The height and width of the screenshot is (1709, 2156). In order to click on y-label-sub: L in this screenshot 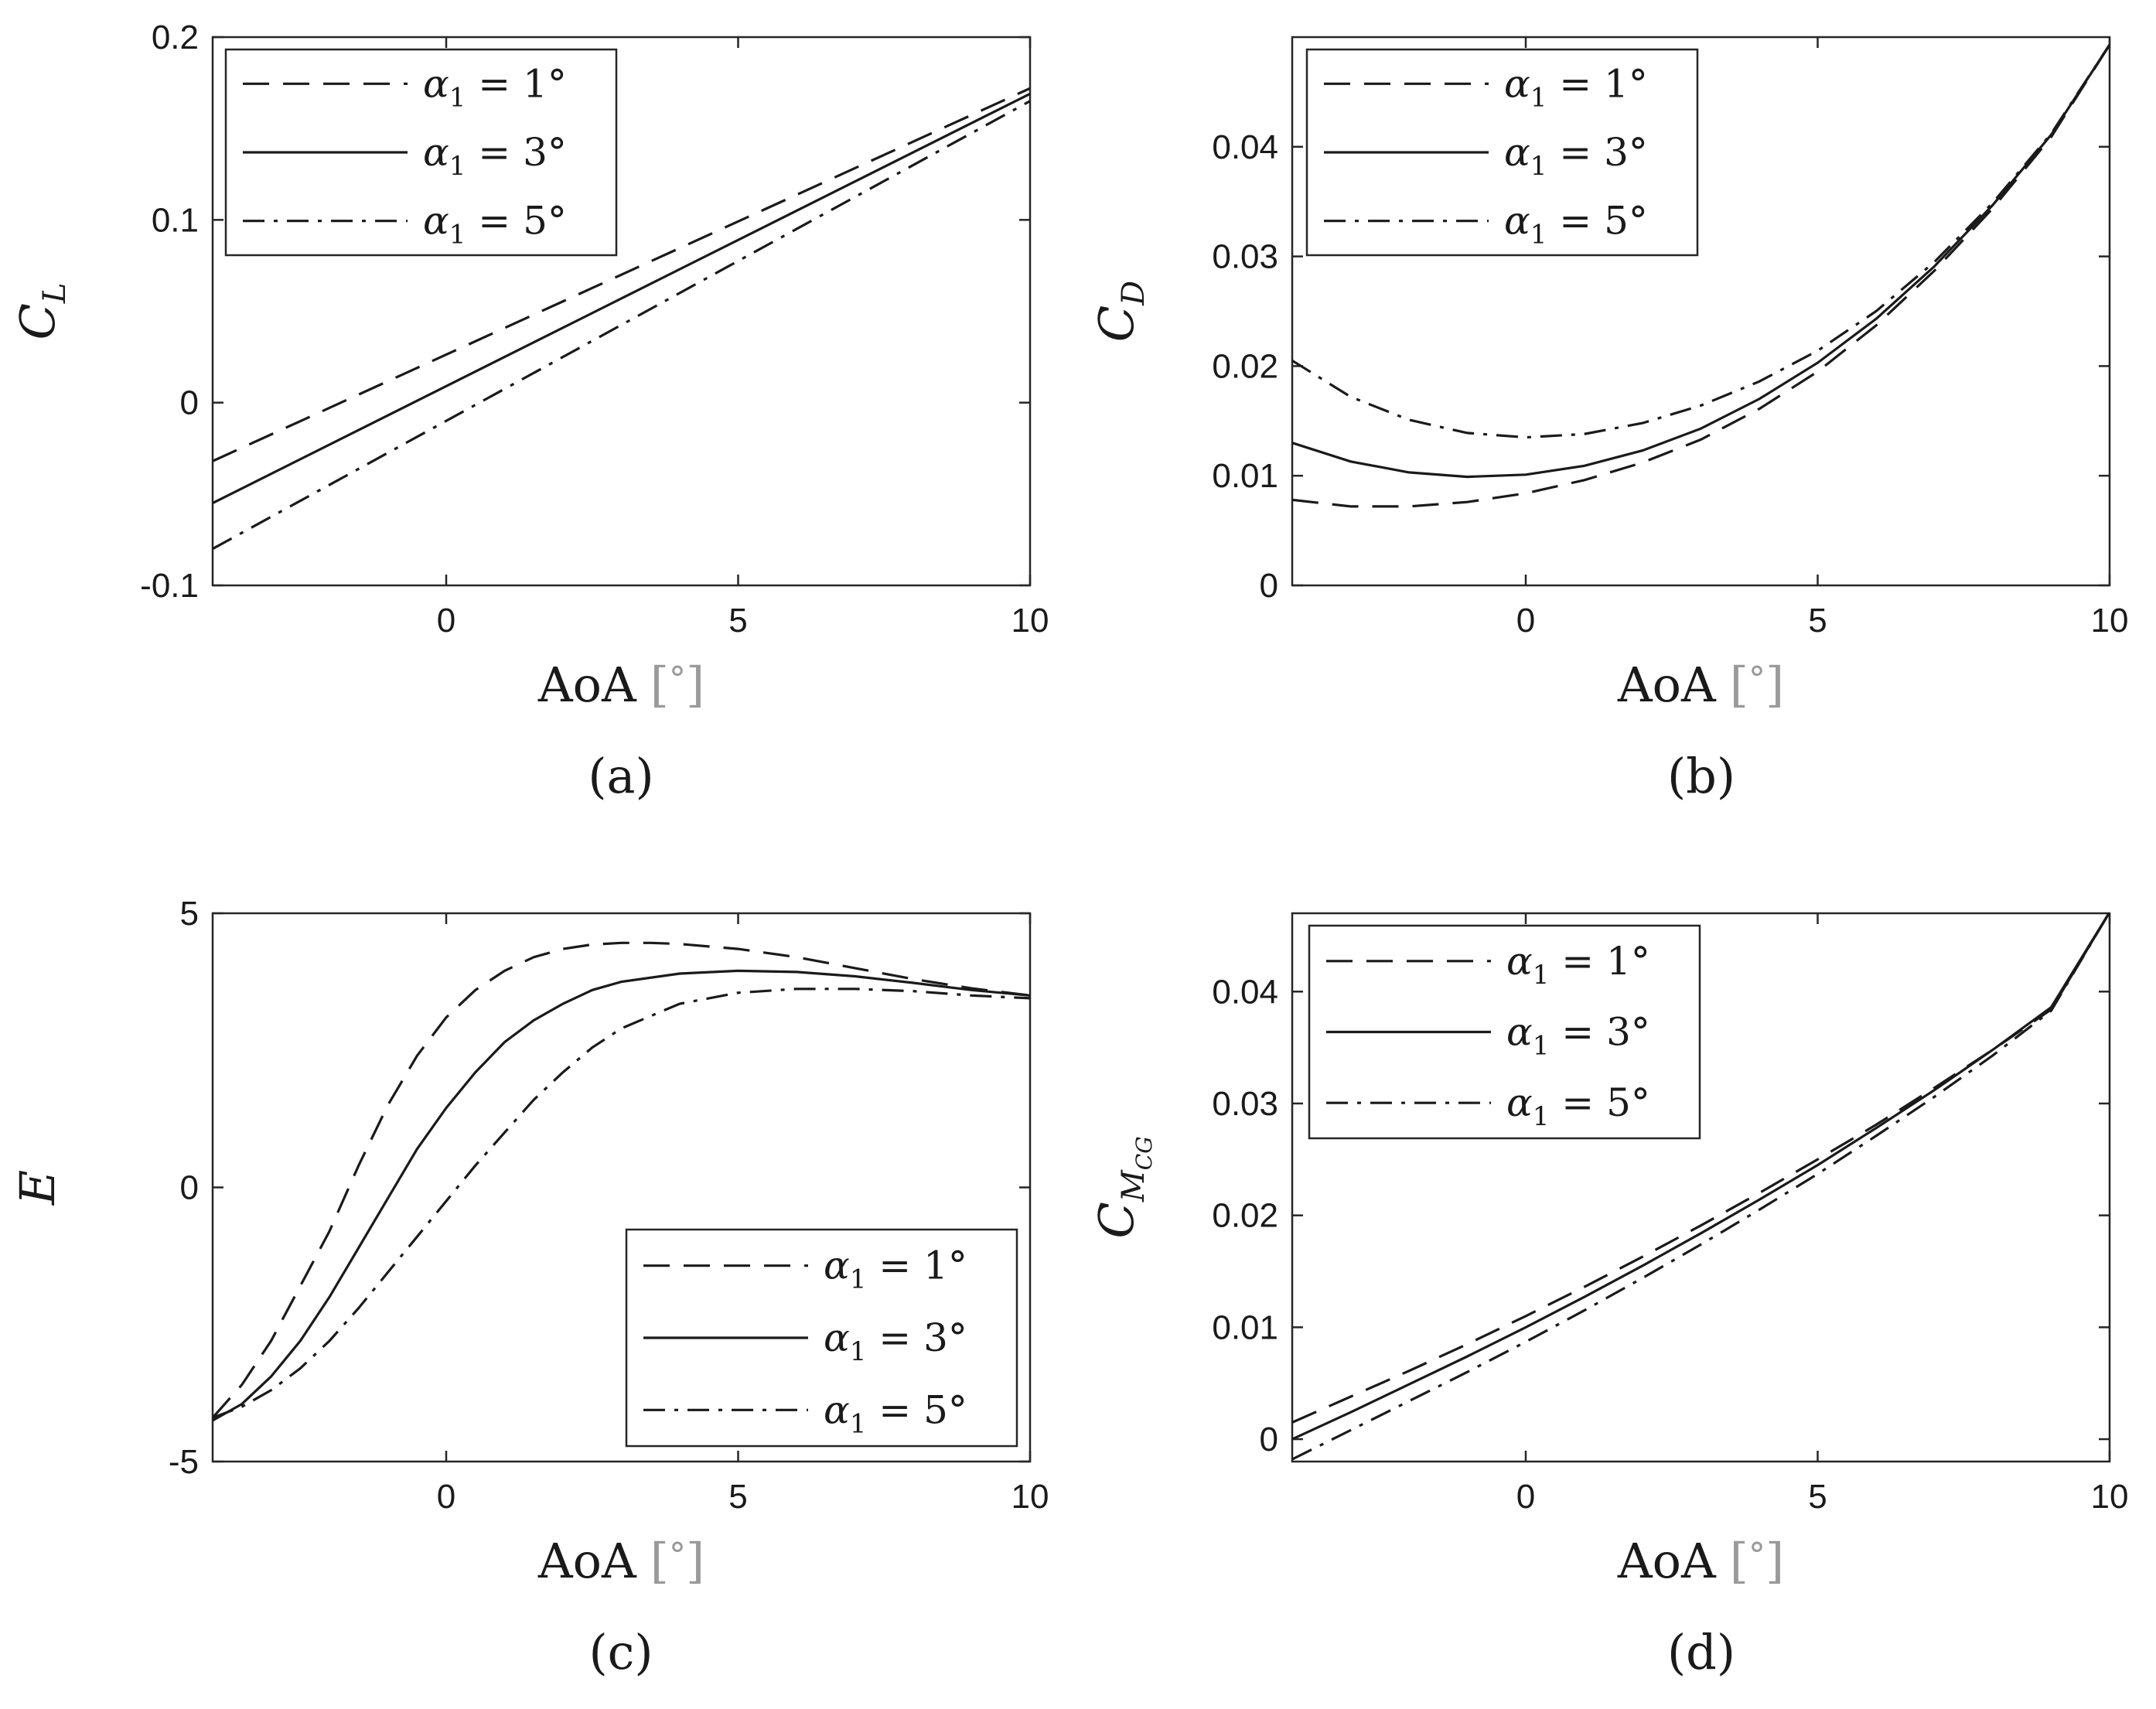, I will do `click(55, 293)`.